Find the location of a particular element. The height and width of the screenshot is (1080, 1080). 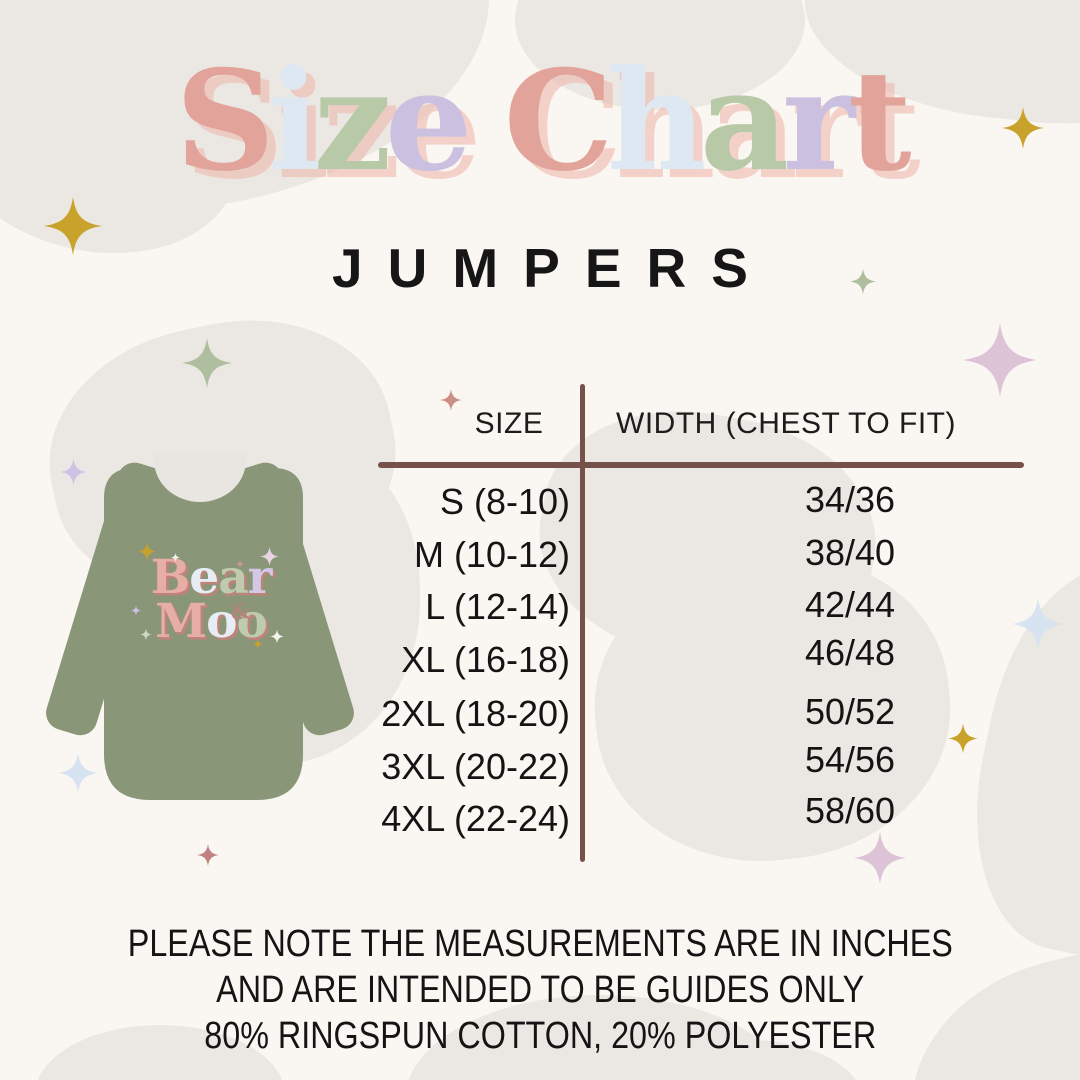

title-letter: z is located at coordinates (352, 120).